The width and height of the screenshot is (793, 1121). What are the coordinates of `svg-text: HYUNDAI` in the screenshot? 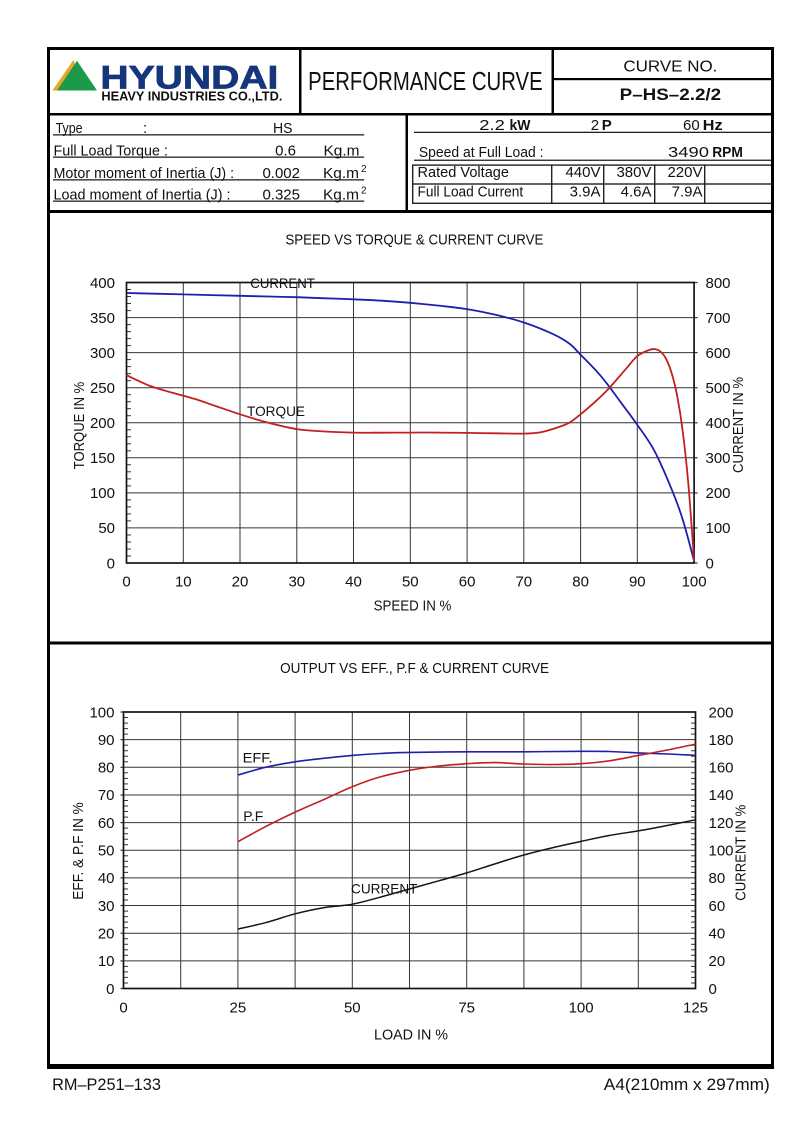 It's located at (189, 78).